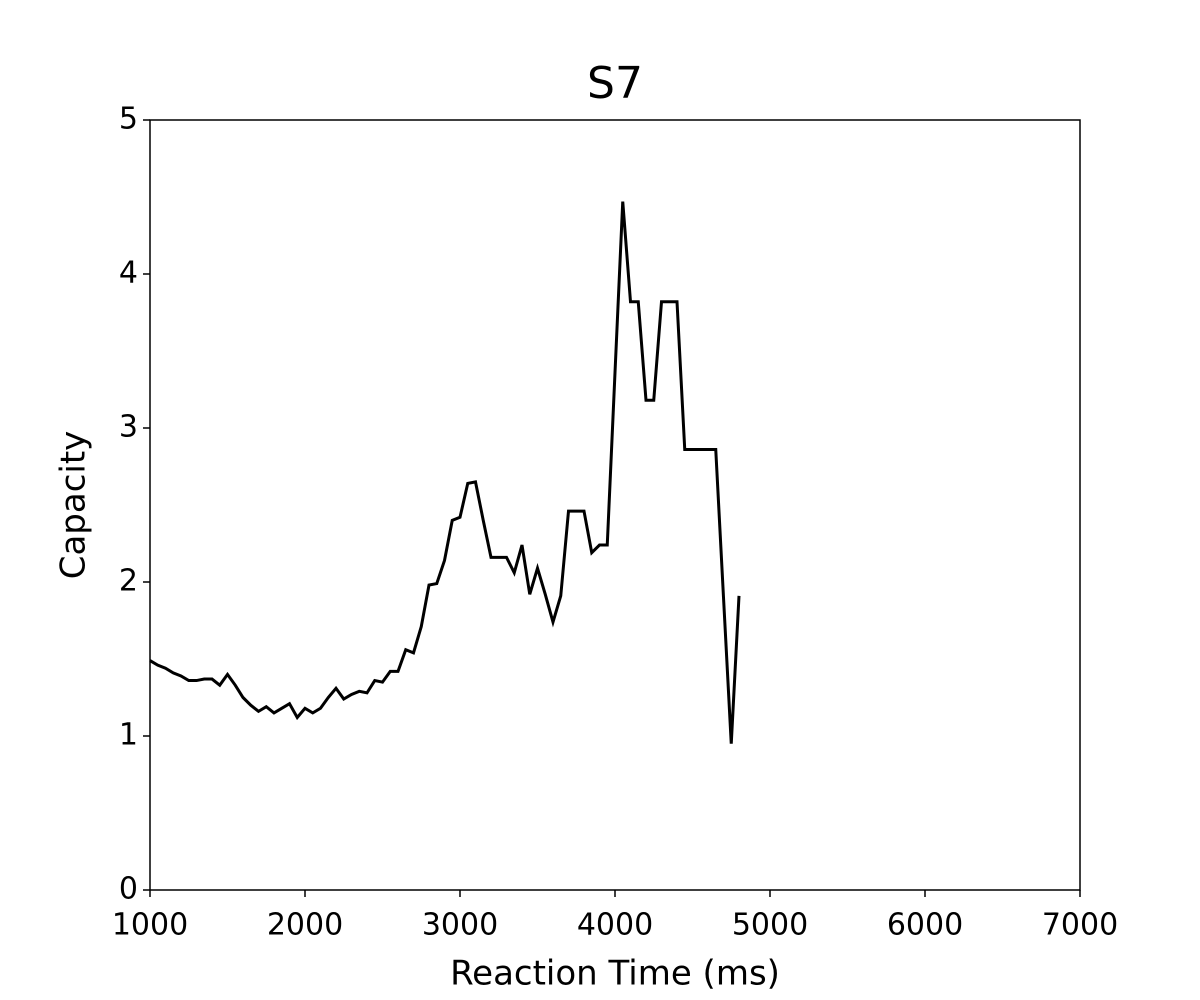 Image resolution: width=1200 pixels, height=1000 pixels. I want to click on y-axis-label: Capacity, so click(74, 505).